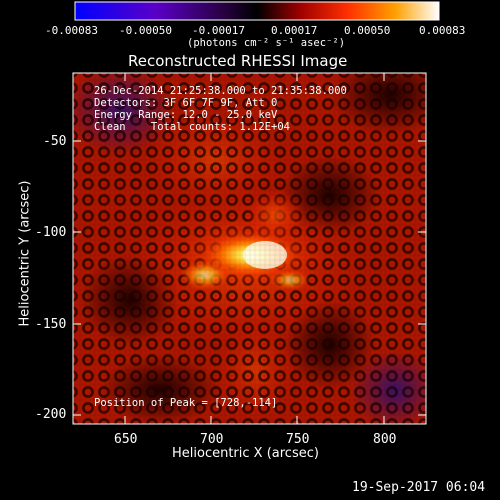 The width and height of the screenshot is (500, 500). What do you see at coordinates (51, 414) in the screenshot?
I see `y-tick-label: -200` at bounding box center [51, 414].